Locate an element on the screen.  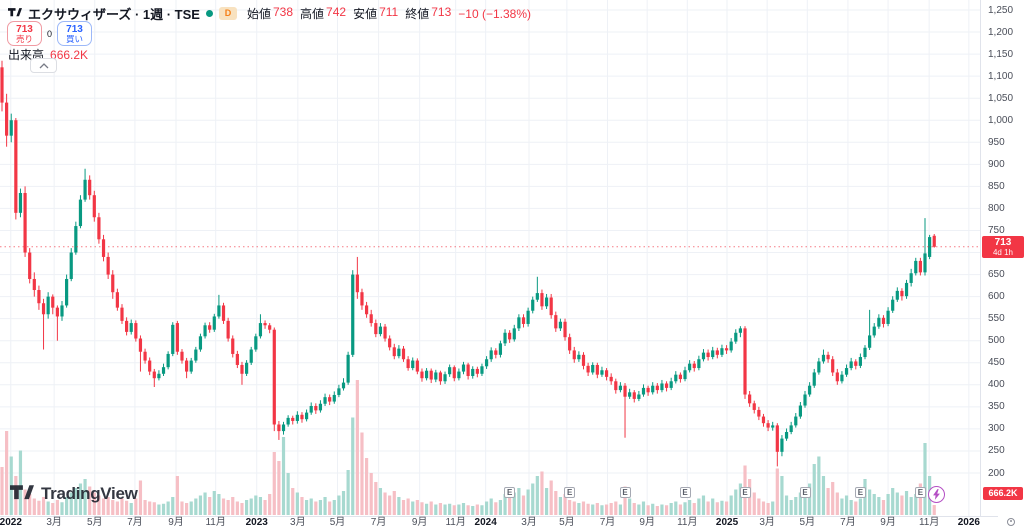
delayed-data-badge: D is located at coordinates (227, 13).